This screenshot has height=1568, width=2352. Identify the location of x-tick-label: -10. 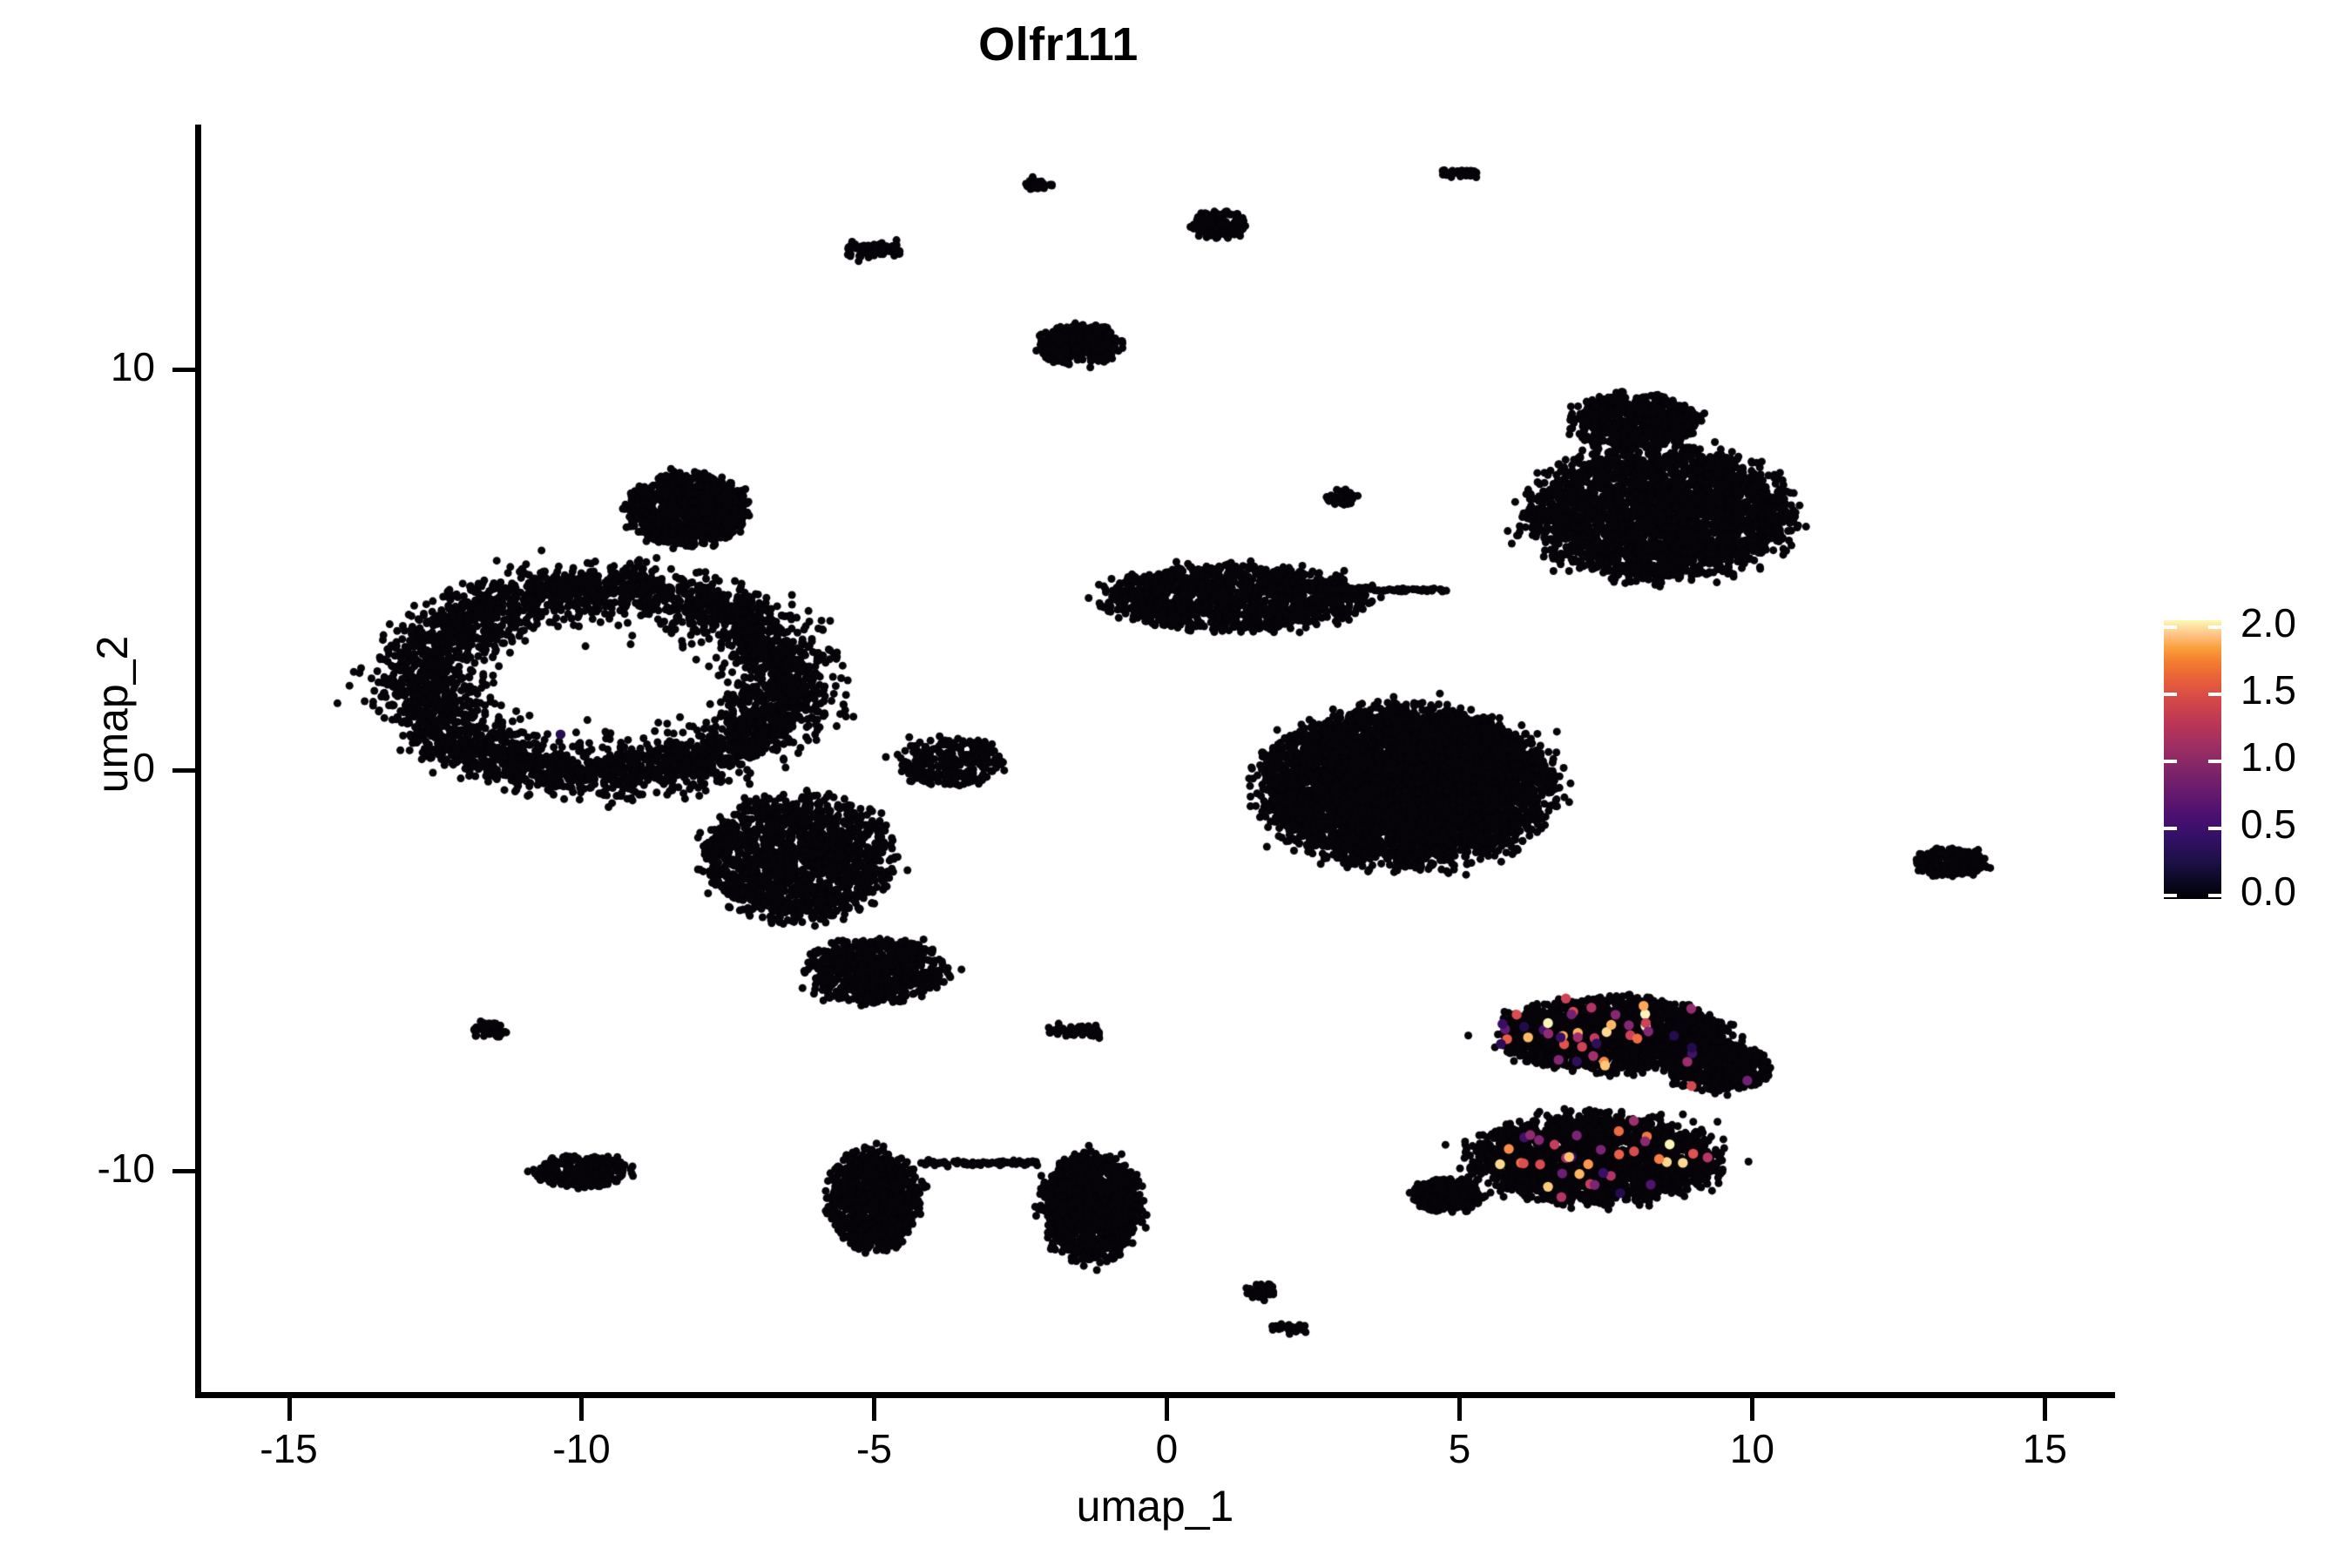
(581, 1448).